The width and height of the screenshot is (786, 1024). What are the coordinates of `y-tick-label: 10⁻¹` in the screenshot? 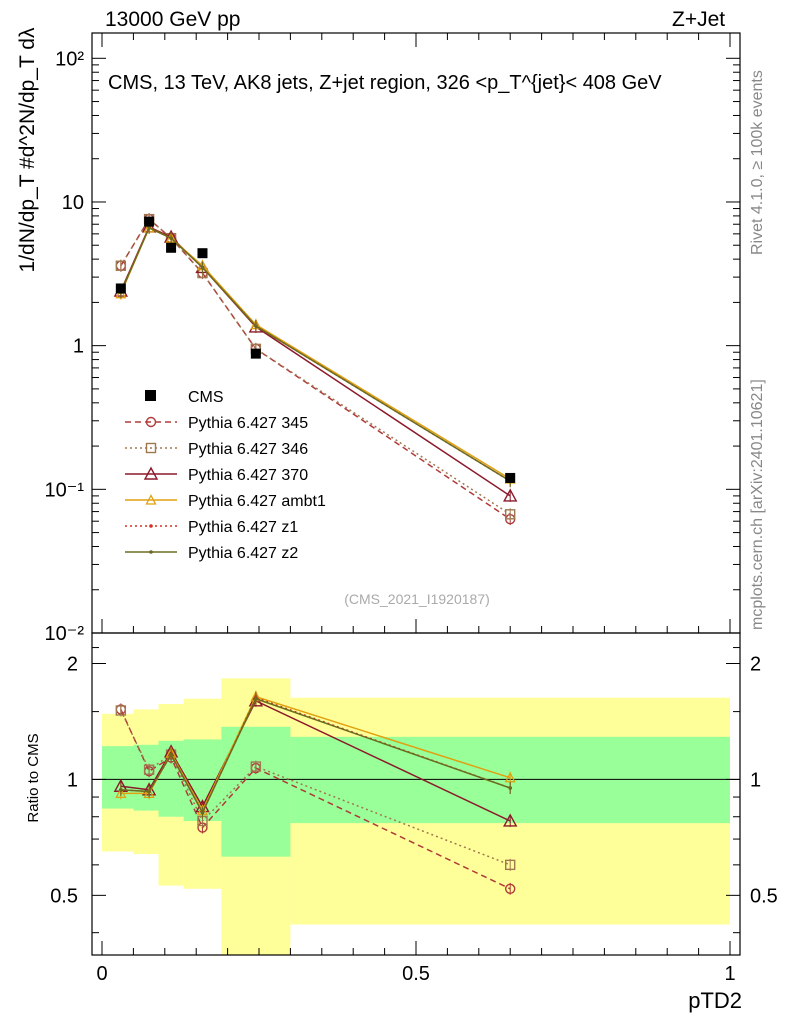 It's located at (65, 490).